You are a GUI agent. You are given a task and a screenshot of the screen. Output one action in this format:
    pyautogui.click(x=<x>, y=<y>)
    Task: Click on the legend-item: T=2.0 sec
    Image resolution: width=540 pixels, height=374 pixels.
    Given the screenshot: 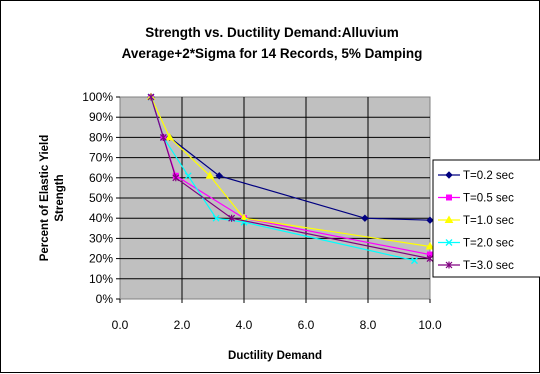 What is the action you would take?
    pyautogui.click(x=476, y=244)
    